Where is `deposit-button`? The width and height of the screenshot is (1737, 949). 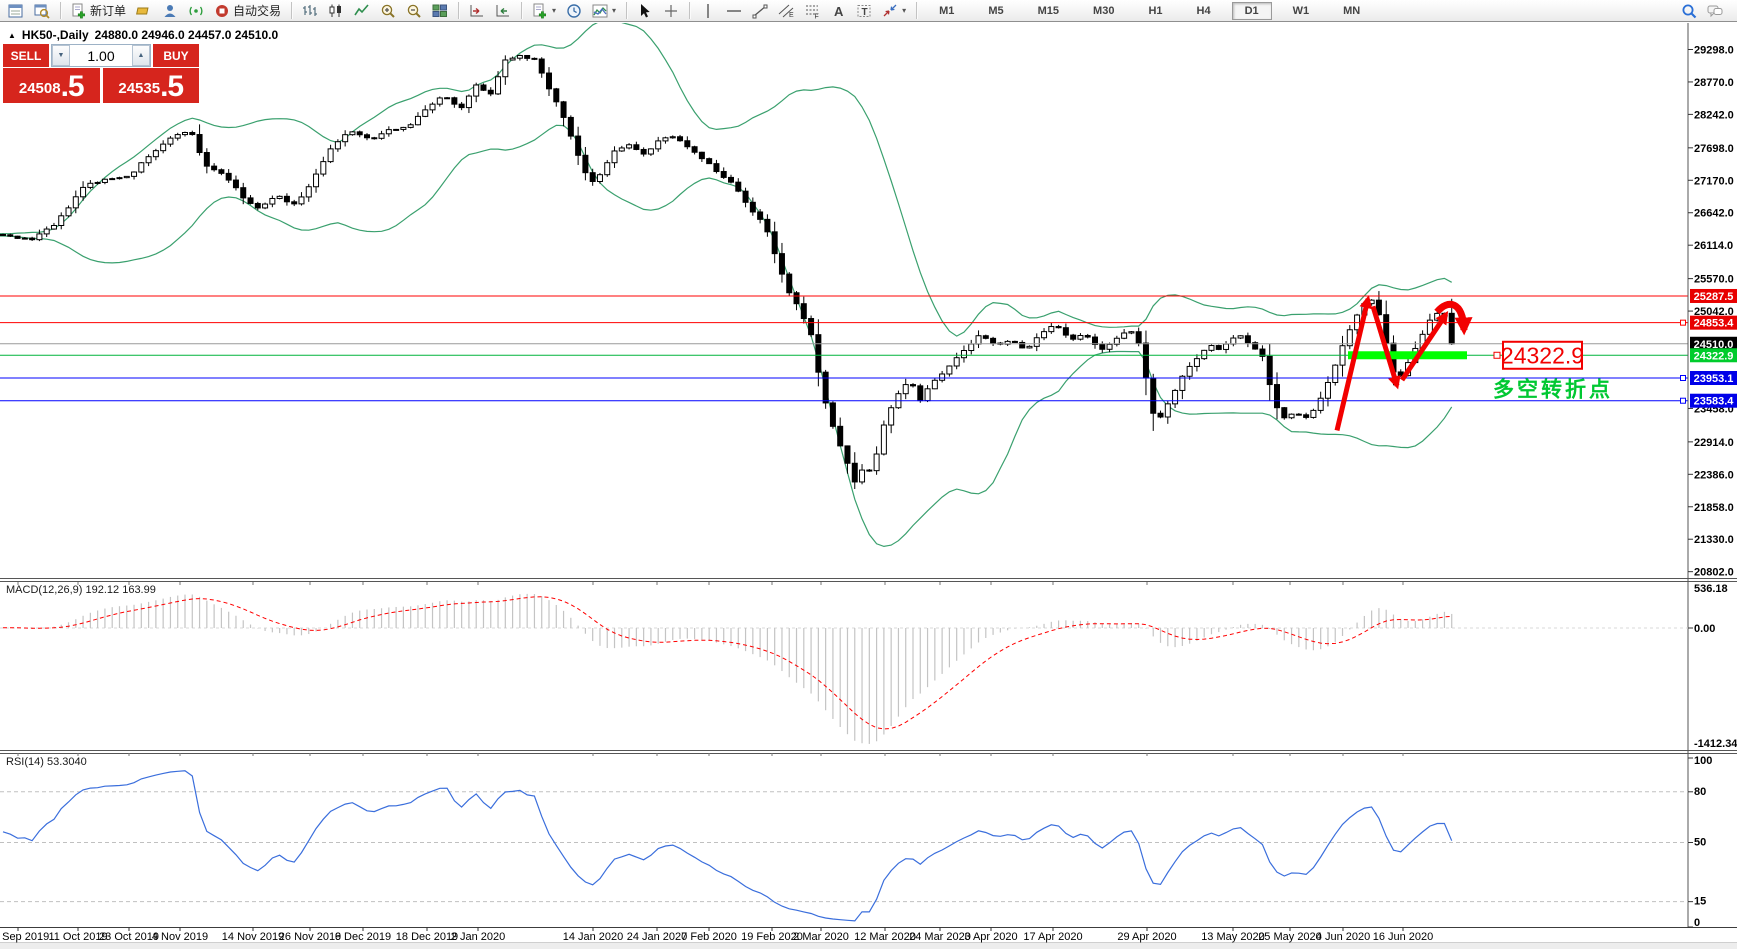
deposit-button is located at coordinates (144, 10).